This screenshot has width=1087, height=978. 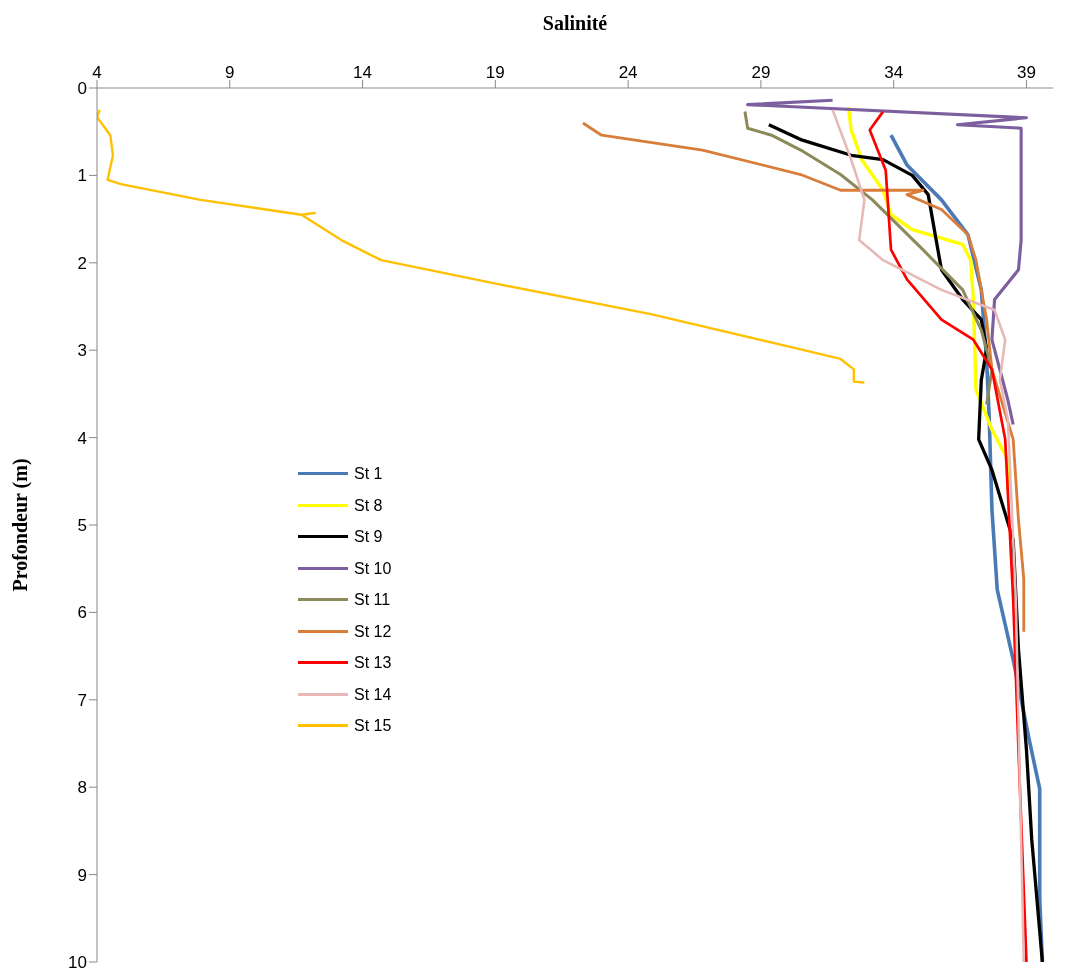 I want to click on y-tick-label: 5, so click(x=82, y=526).